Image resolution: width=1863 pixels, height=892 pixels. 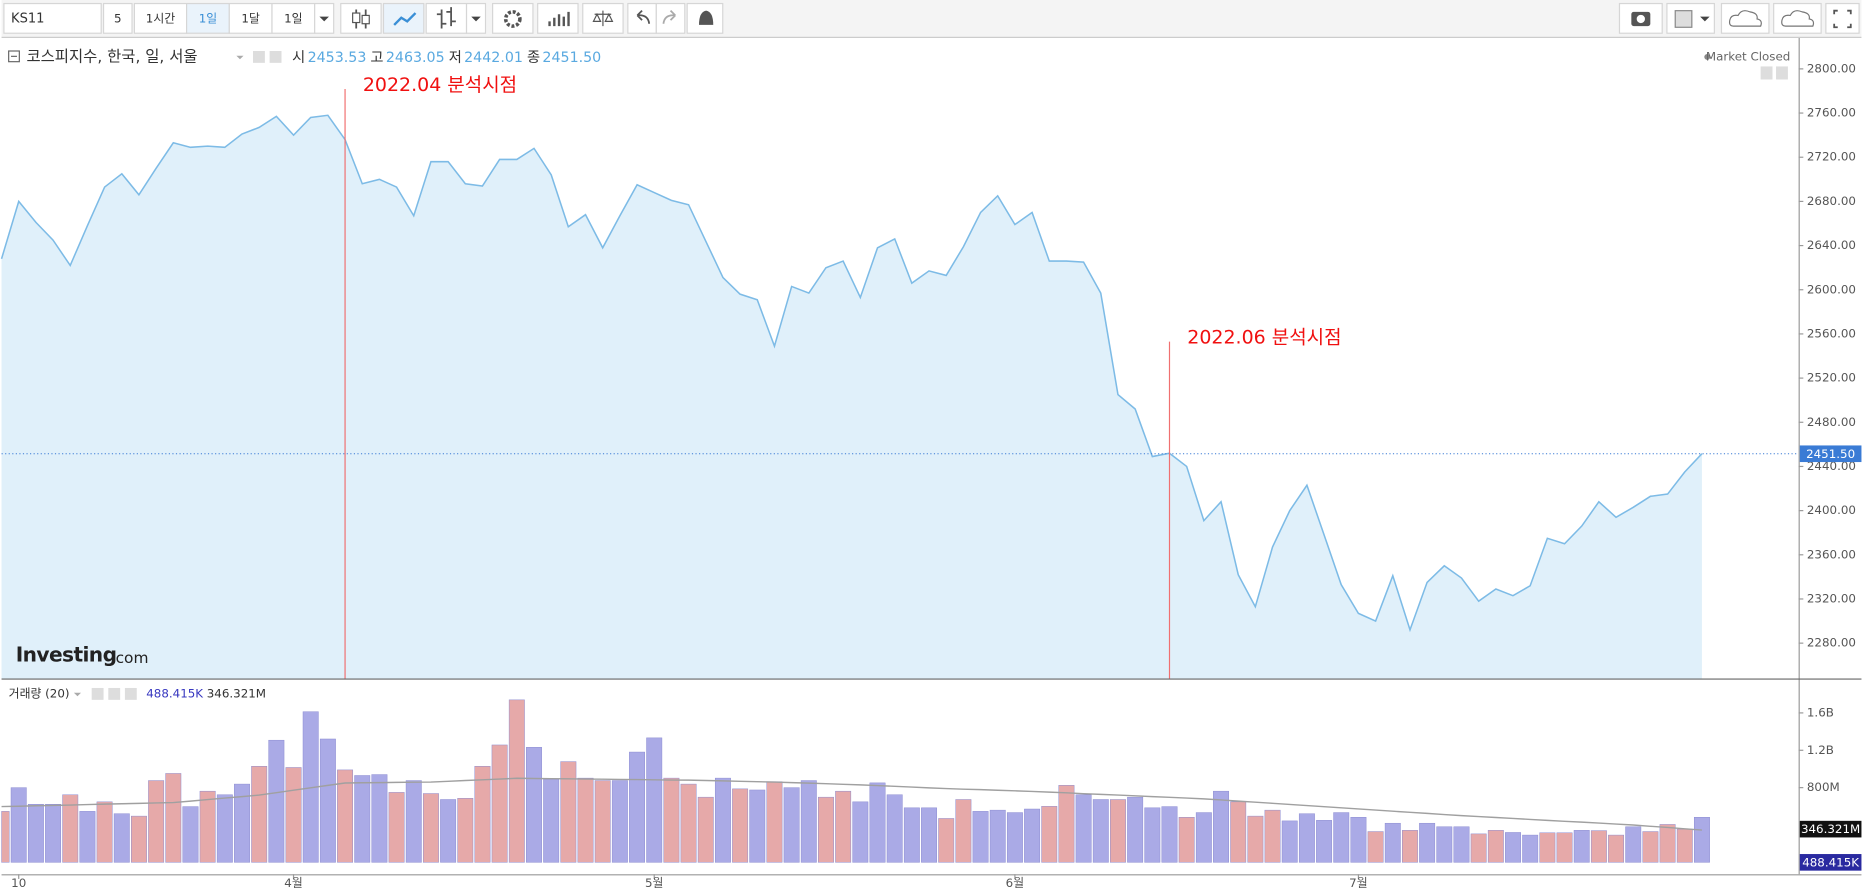 I want to click on button-active, so click(x=207, y=18).